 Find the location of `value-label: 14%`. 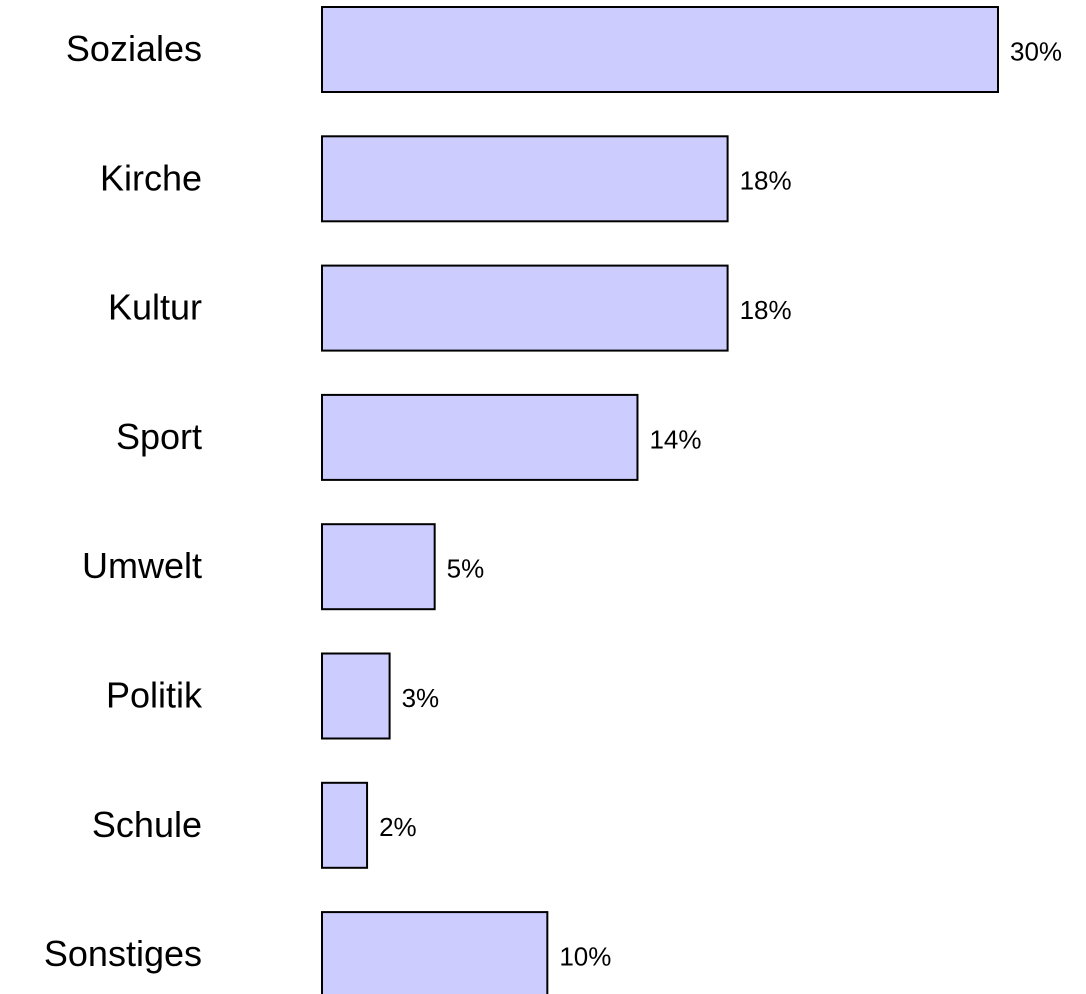

value-label: 14% is located at coordinates (675, 439).